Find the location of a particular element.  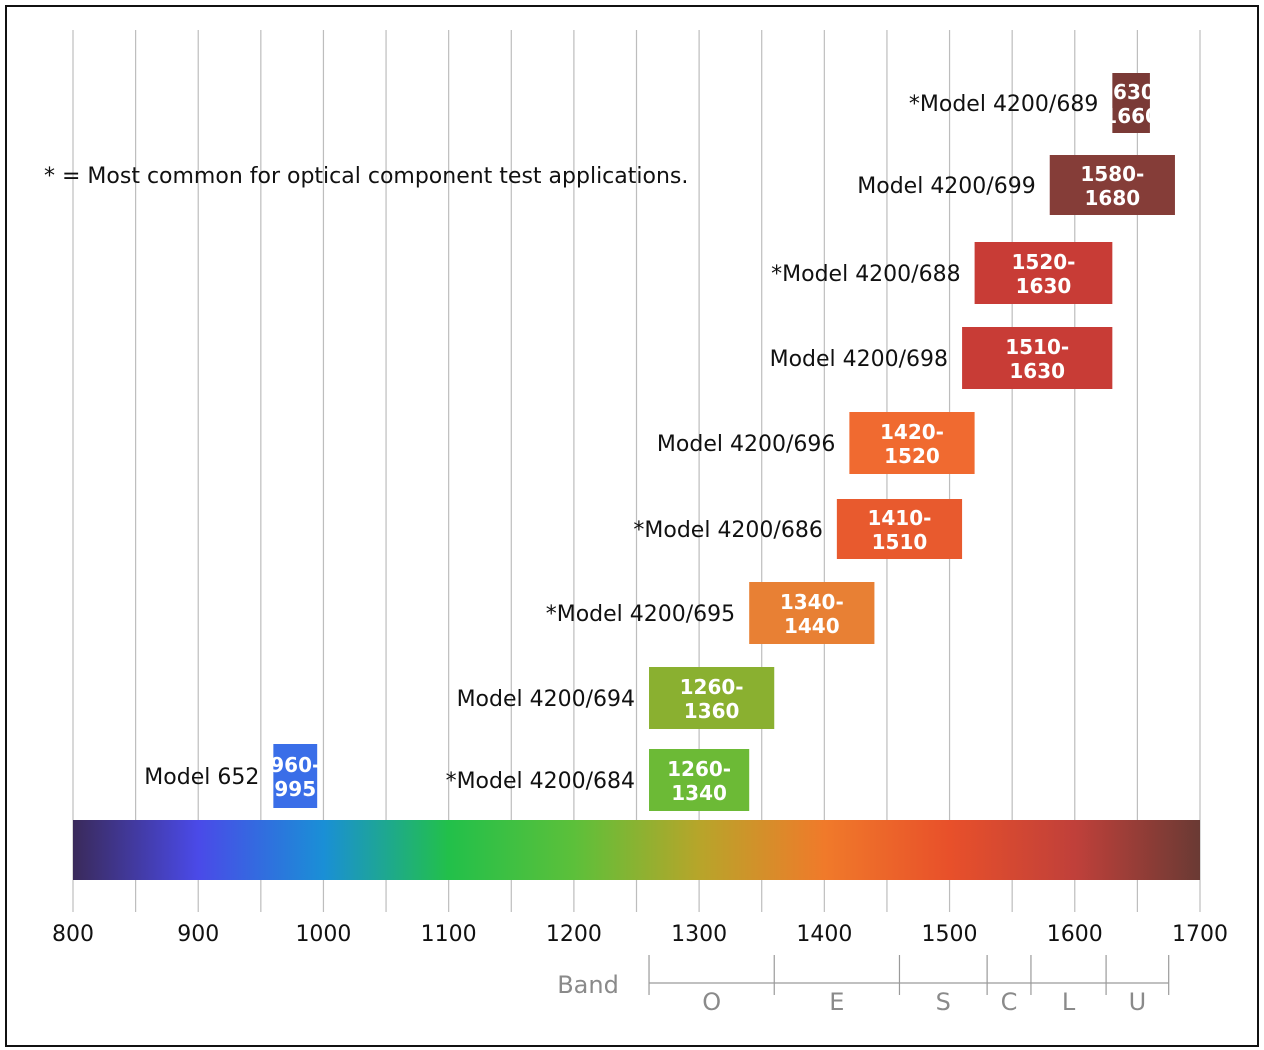

model-label: Model 4200/696 is located at coordinates (746, 444).